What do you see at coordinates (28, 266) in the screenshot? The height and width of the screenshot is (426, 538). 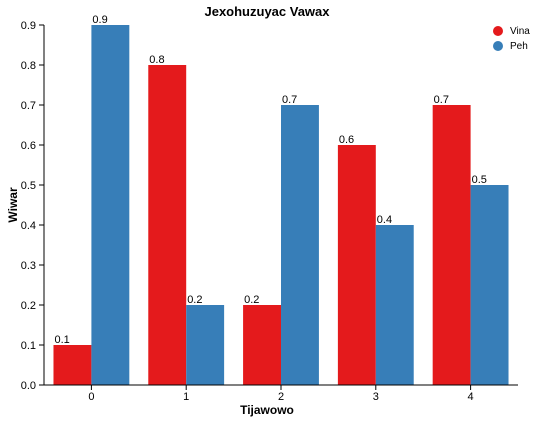 I see `y-tick-label: 0.3` at bounding box center [28, 266].